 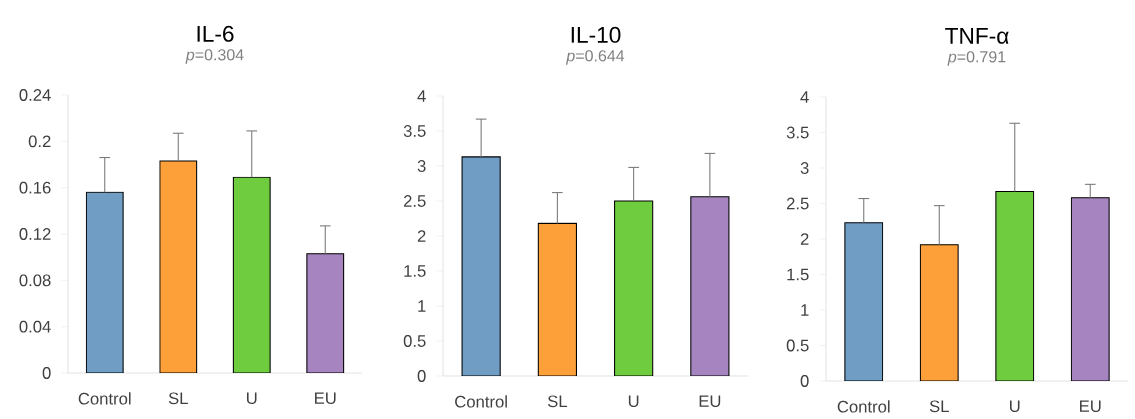 What do you see at coordinates (35, 326) in the screenshot?
I see `y-tick-label: 0.04` at bounding box center [35, 326].